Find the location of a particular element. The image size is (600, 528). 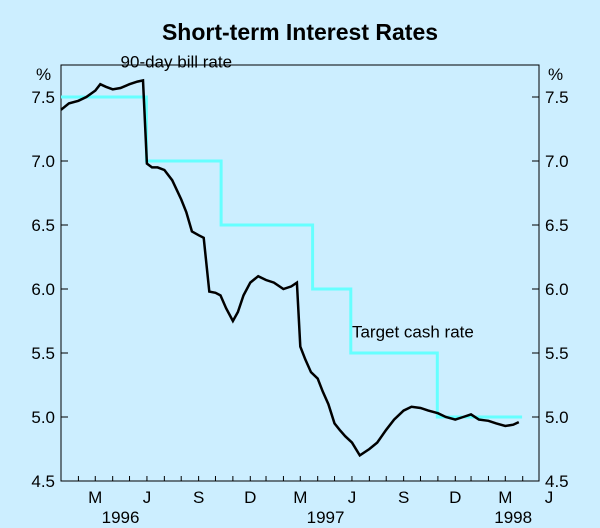

y-tick-label-right: 7.5 is located at coordinates (557, 97).